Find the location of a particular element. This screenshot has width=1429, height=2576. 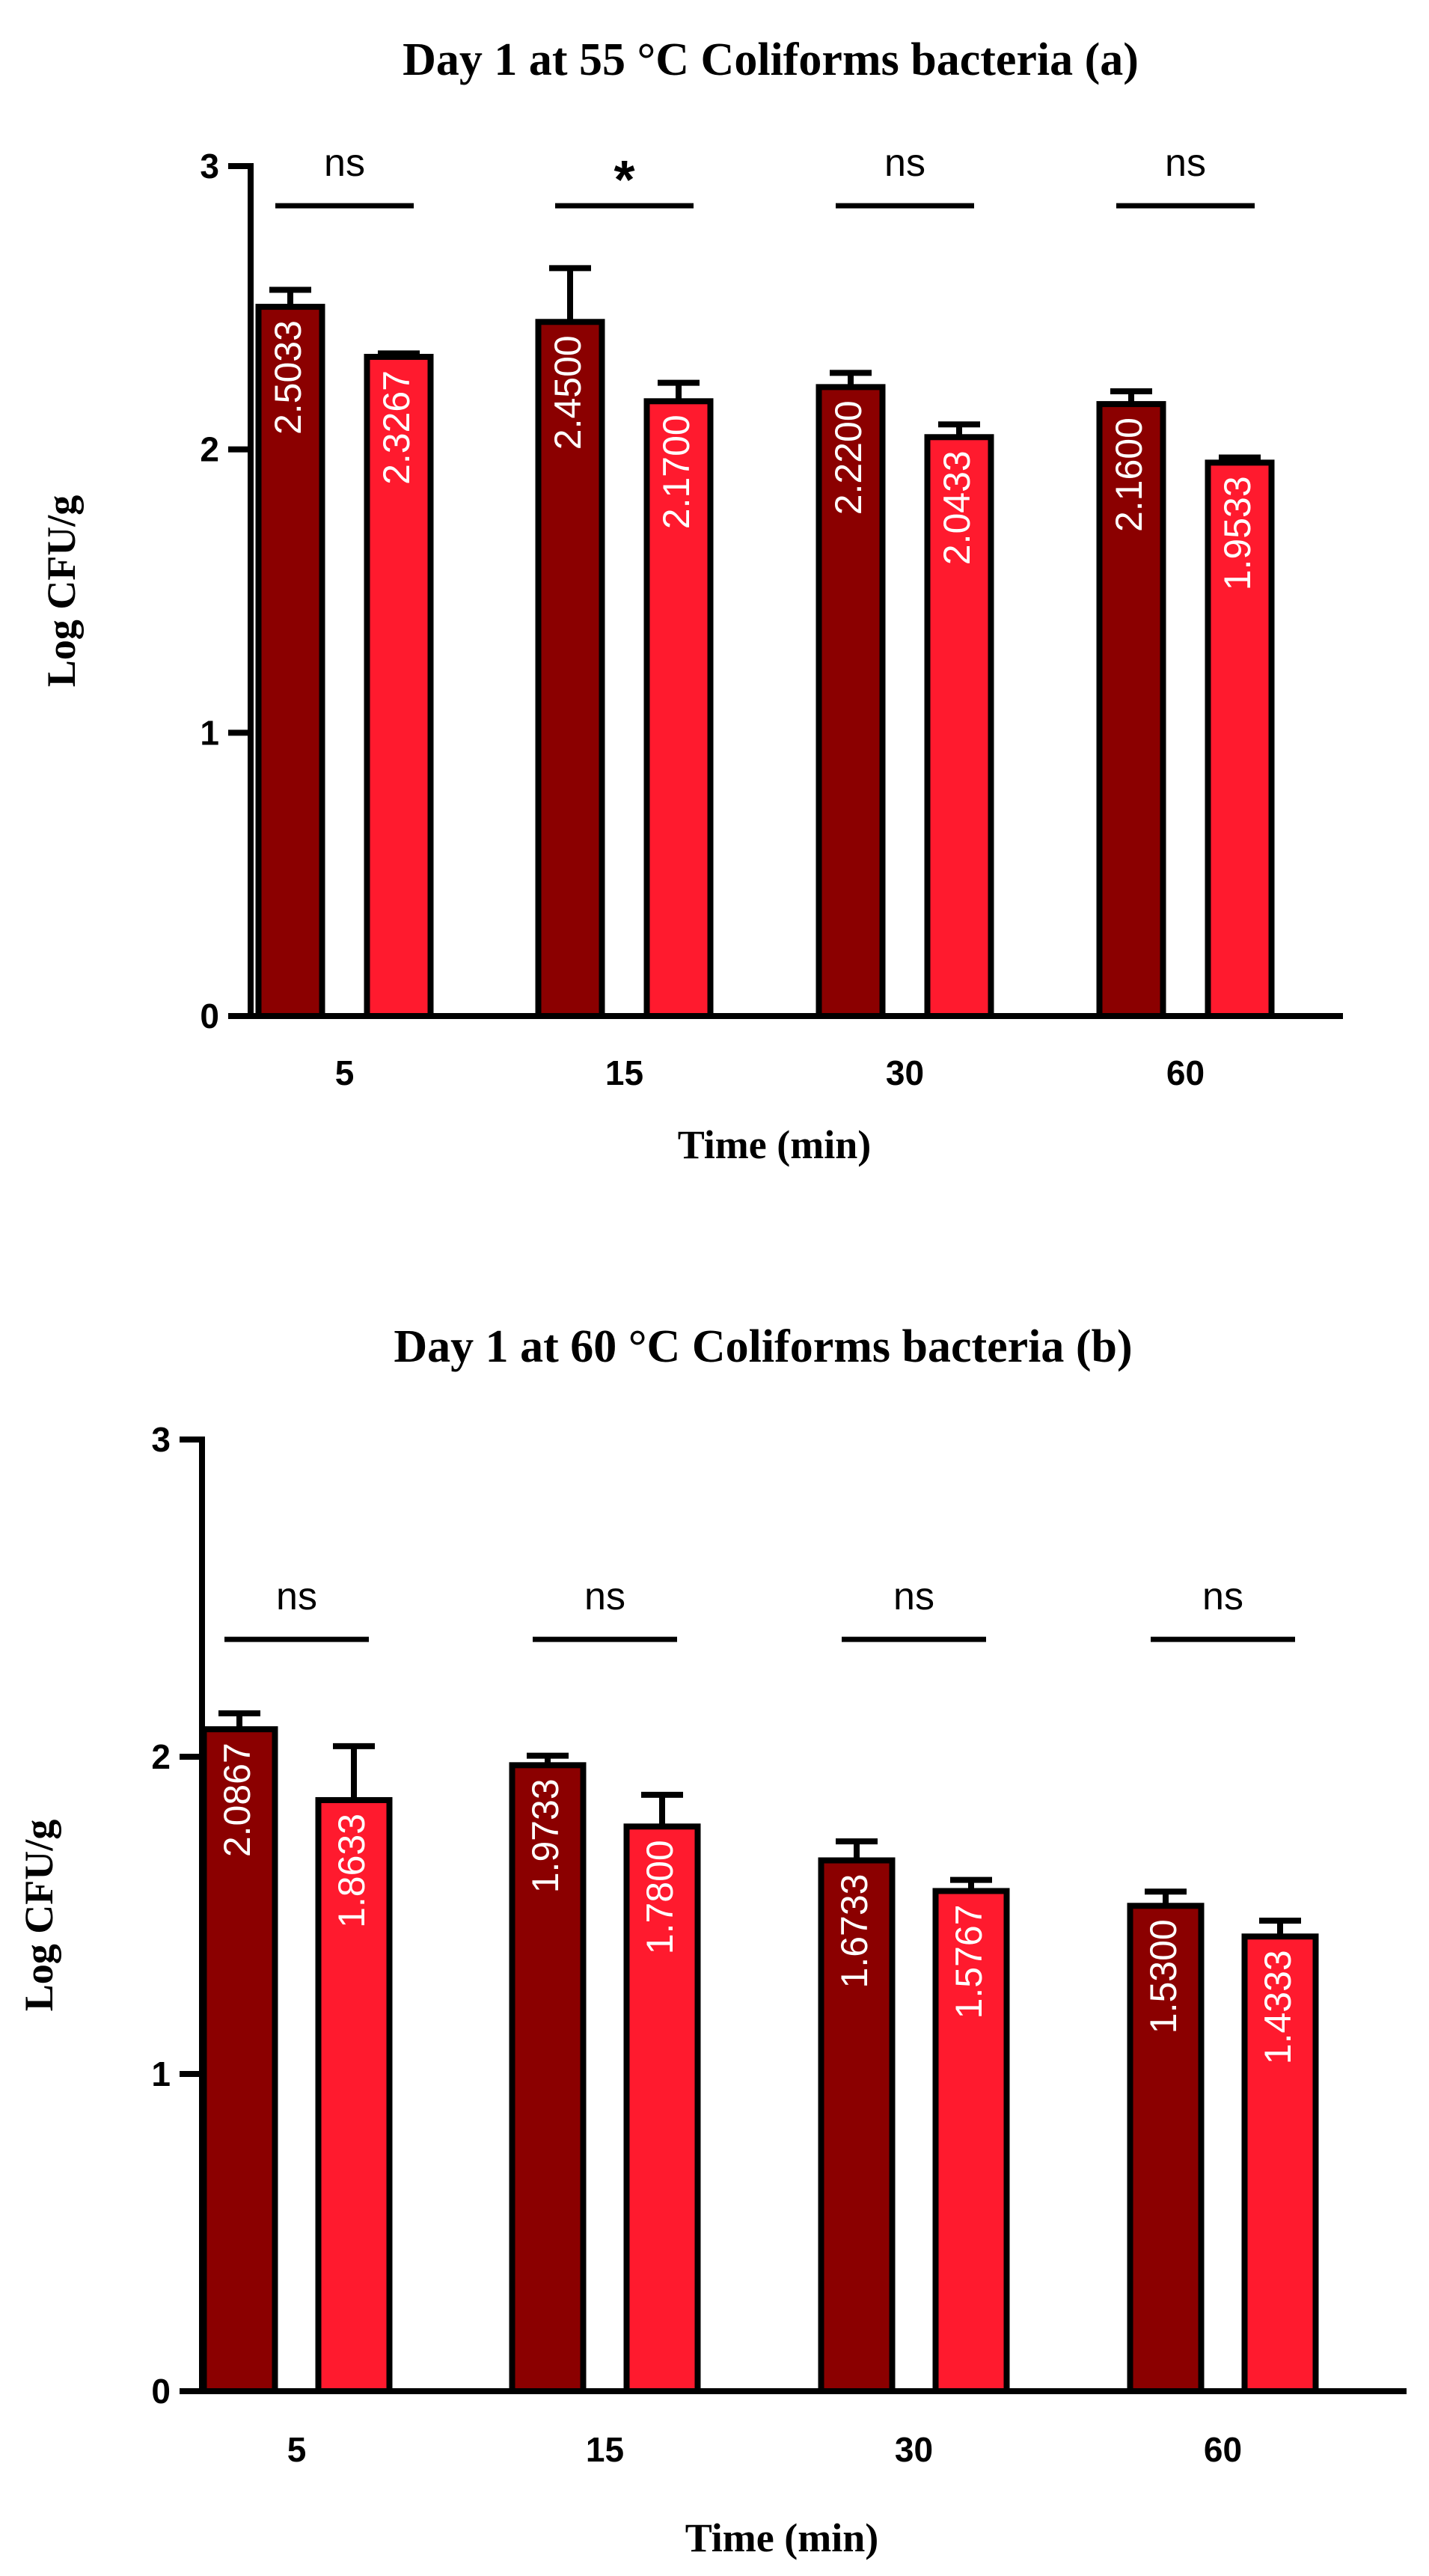

data-label: 2.0433 is located at coordinates (957, 507).